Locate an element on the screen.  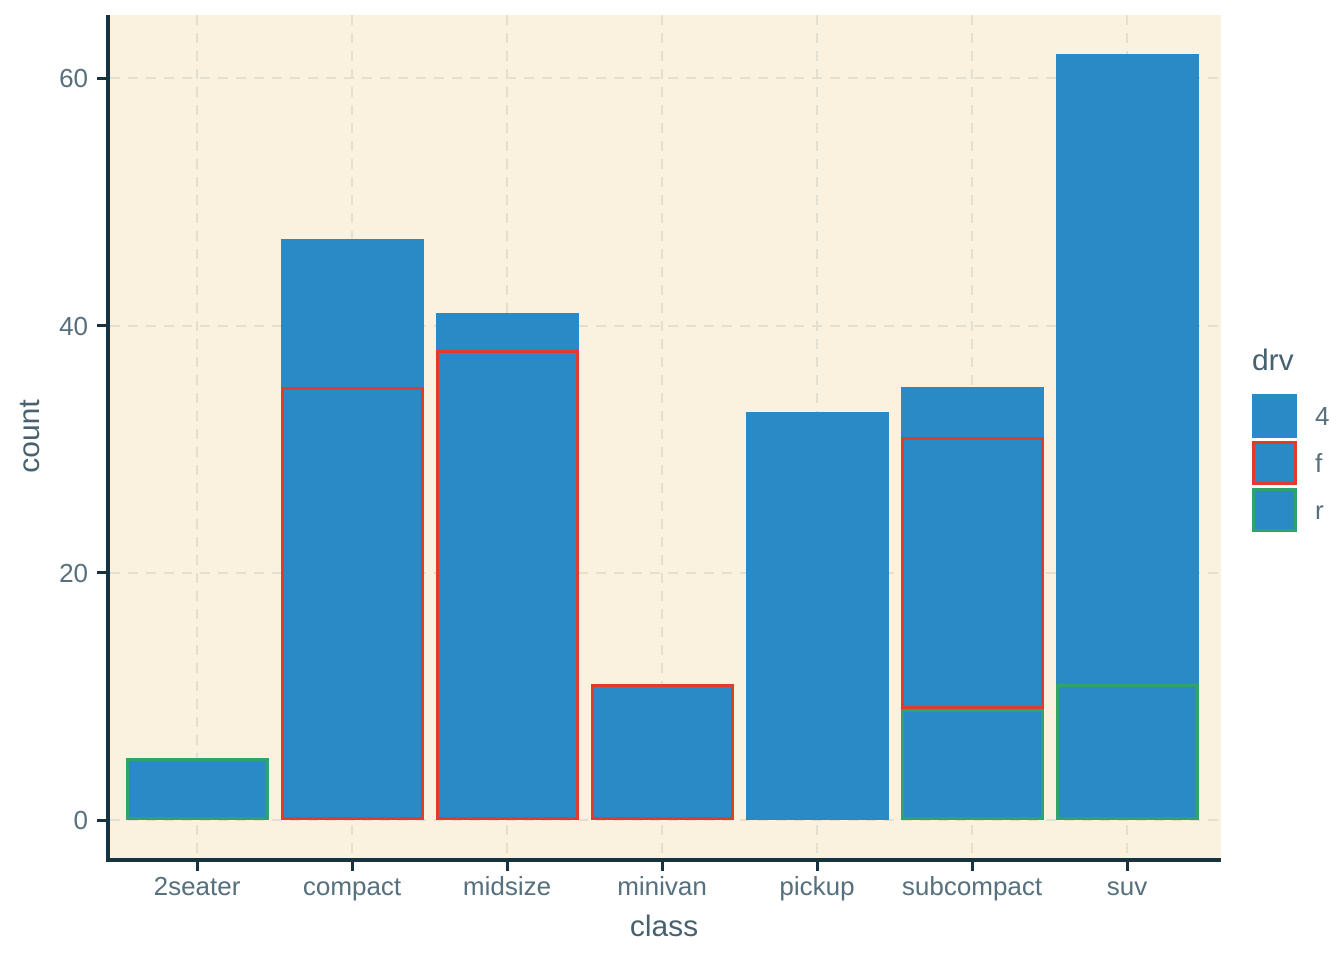
x-tick-label-suv: suv is located at coordinates (1127, 886).